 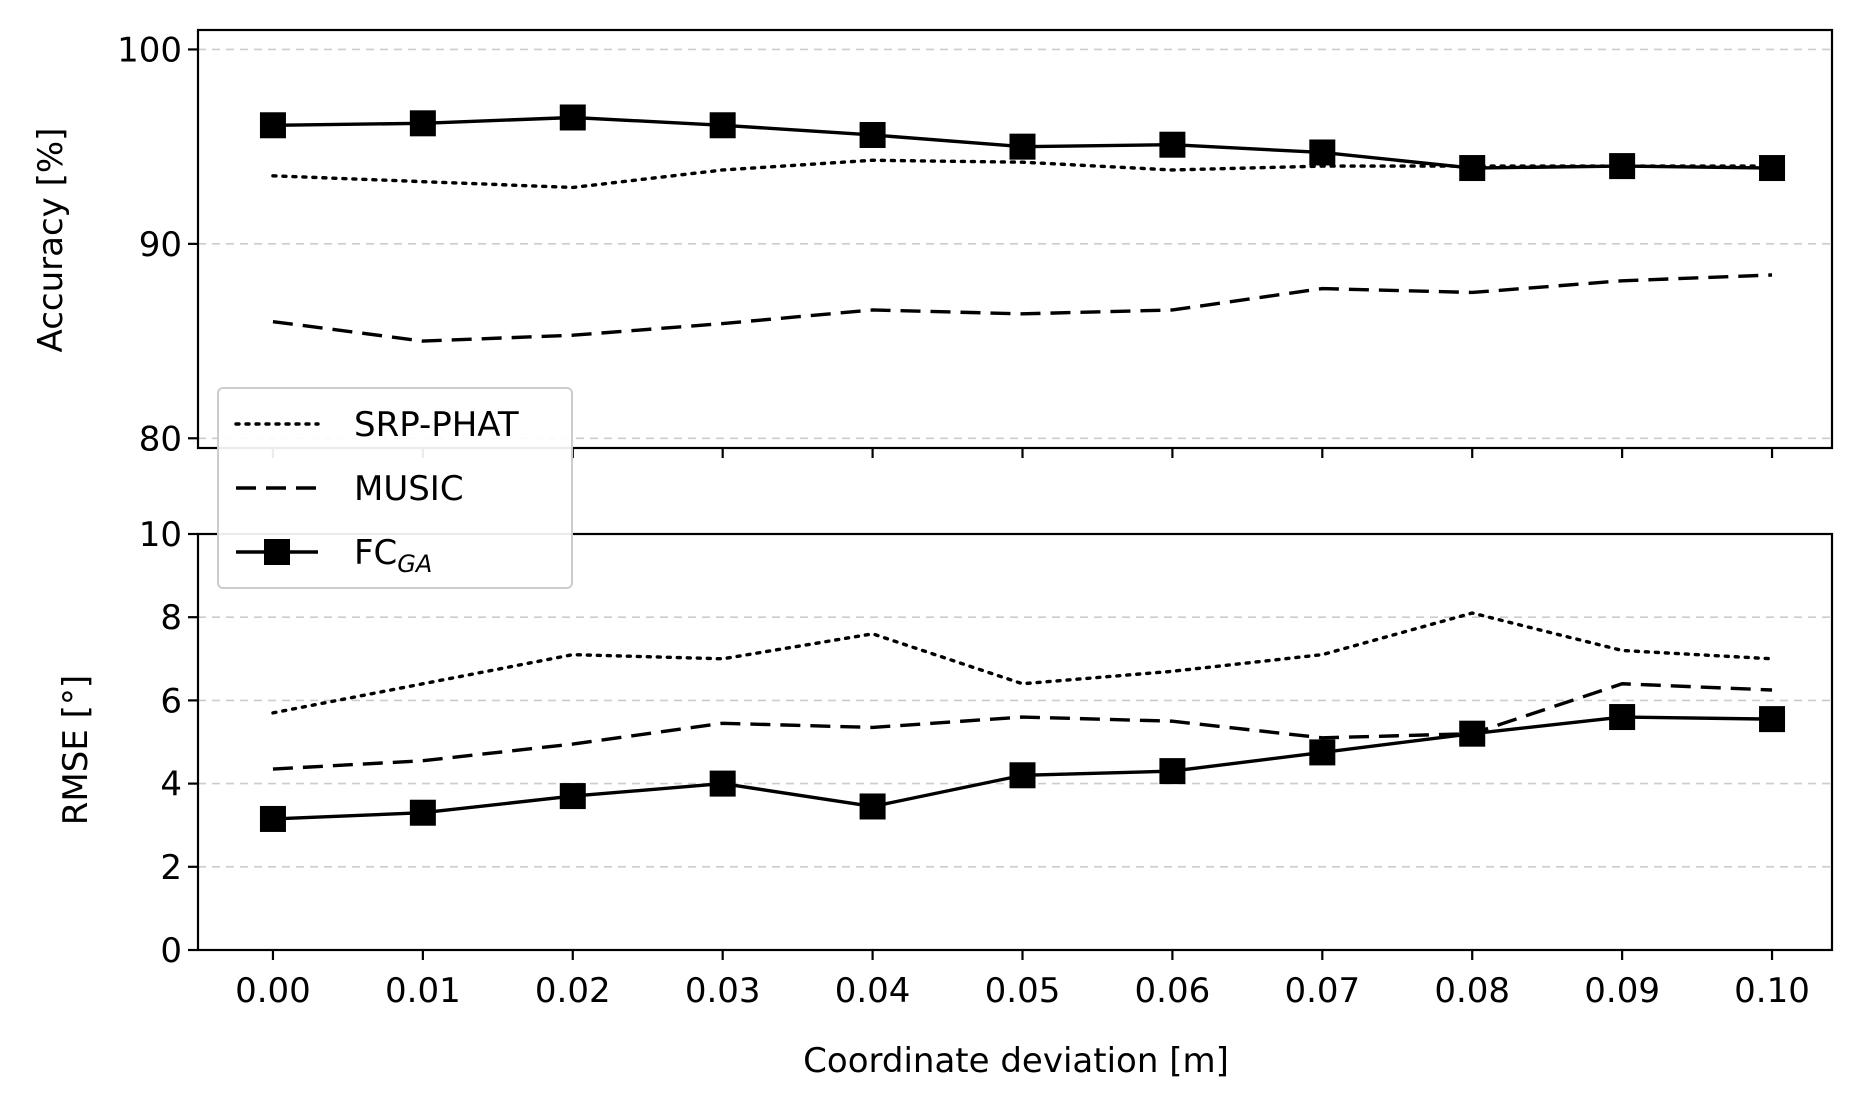 What do you see at coordinates (423, 991) in the screenshot?
I see `x-tick-label: 0.01` at bounding box center [423, 991].